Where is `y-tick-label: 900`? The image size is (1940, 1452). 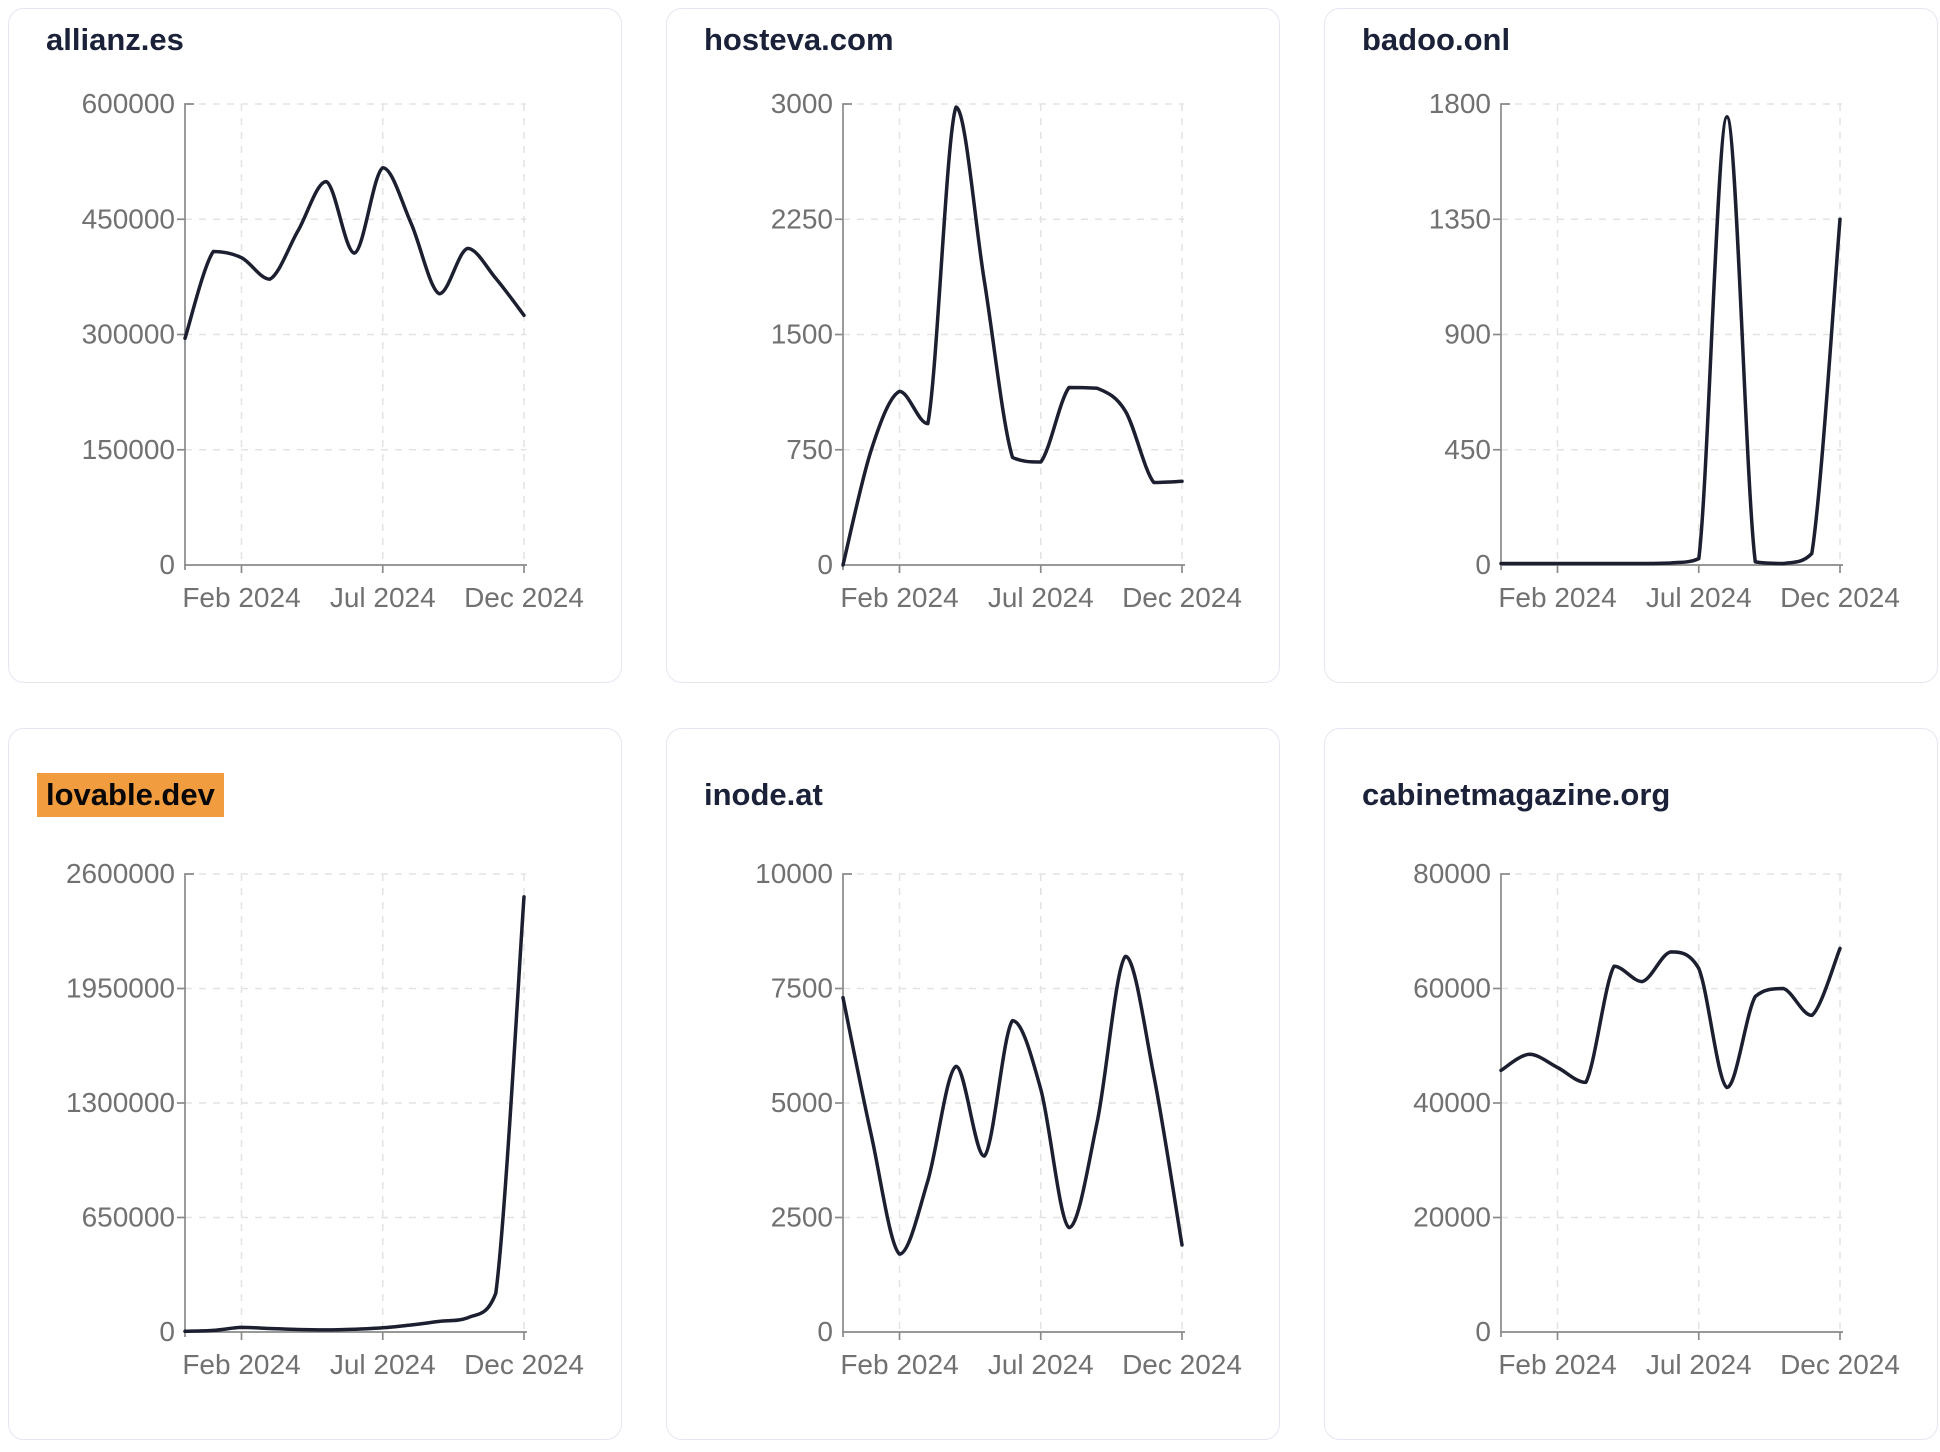
y-tick-label: 900 is located at coordinates (1467, 334).